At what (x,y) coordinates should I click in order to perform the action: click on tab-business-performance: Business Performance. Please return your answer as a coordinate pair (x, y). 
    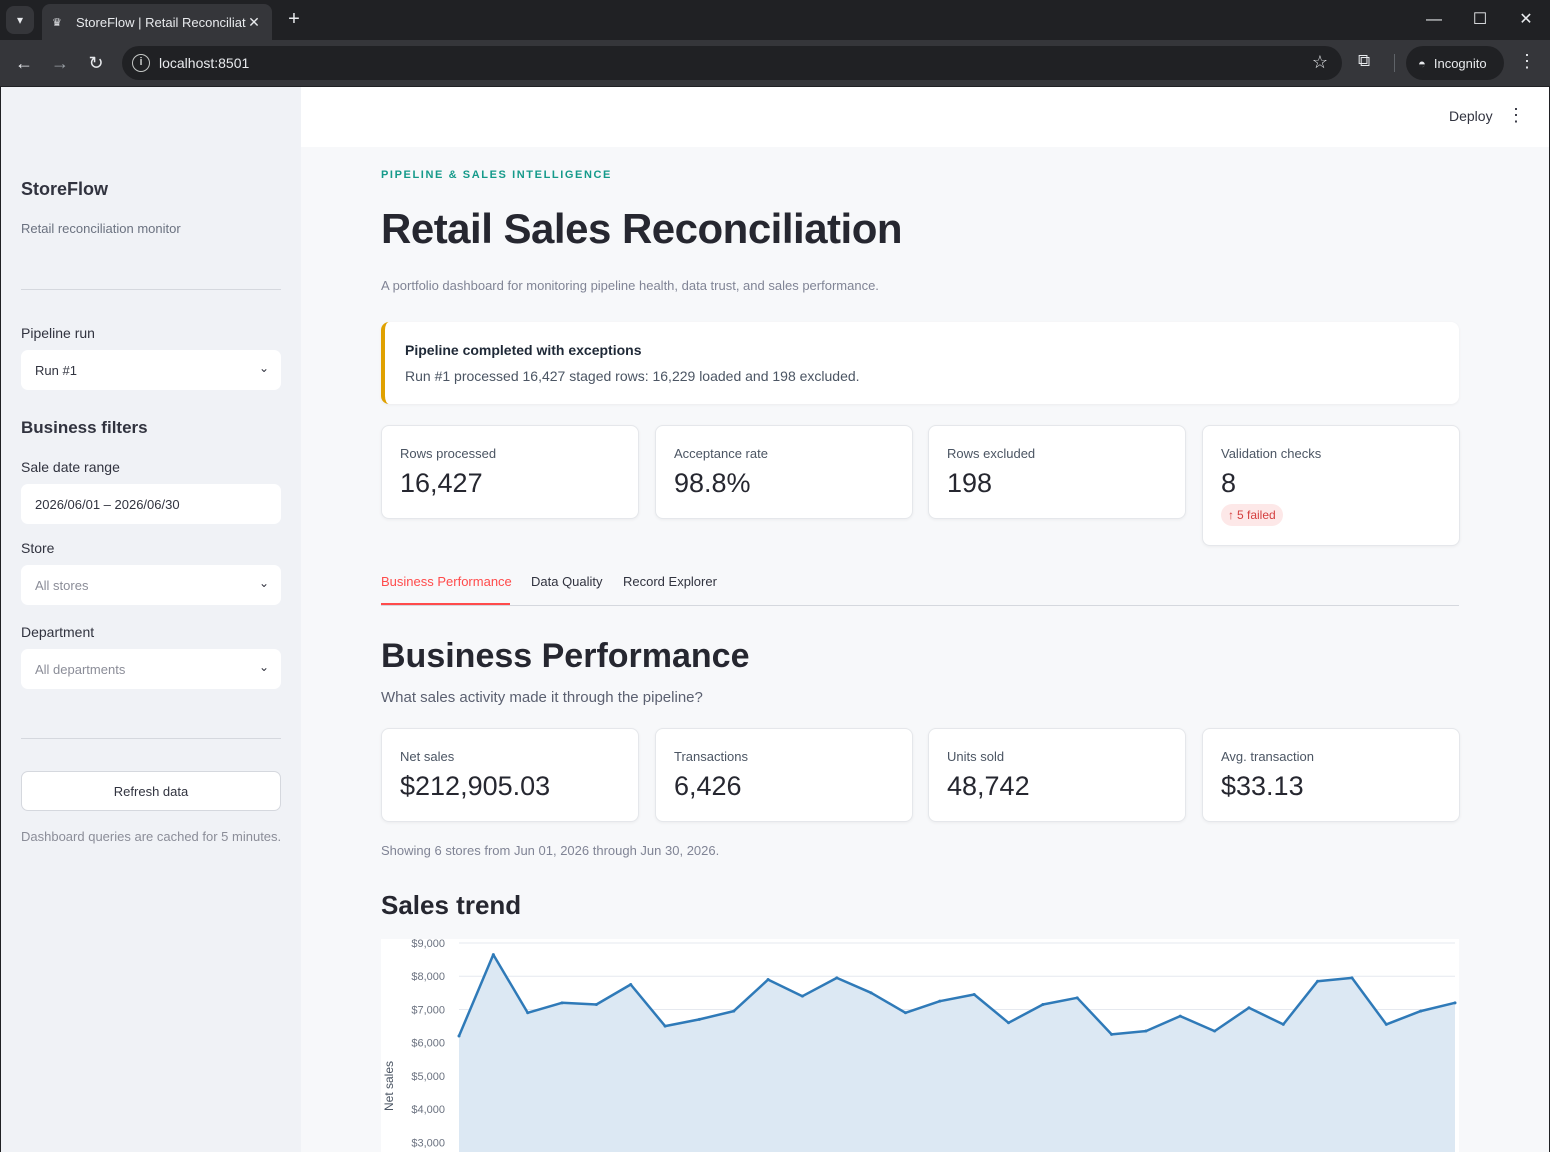
    Looking at the image, I should click on (446, 581).